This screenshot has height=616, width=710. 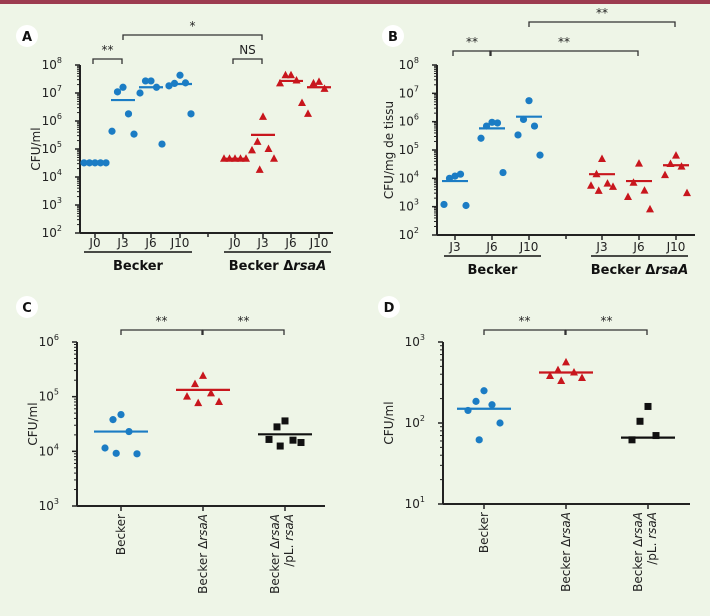 What do you see at coordinates (416, 230) in the screenshot?
I see `y-tick-exponent: 2` at bounding box center [416, 230].